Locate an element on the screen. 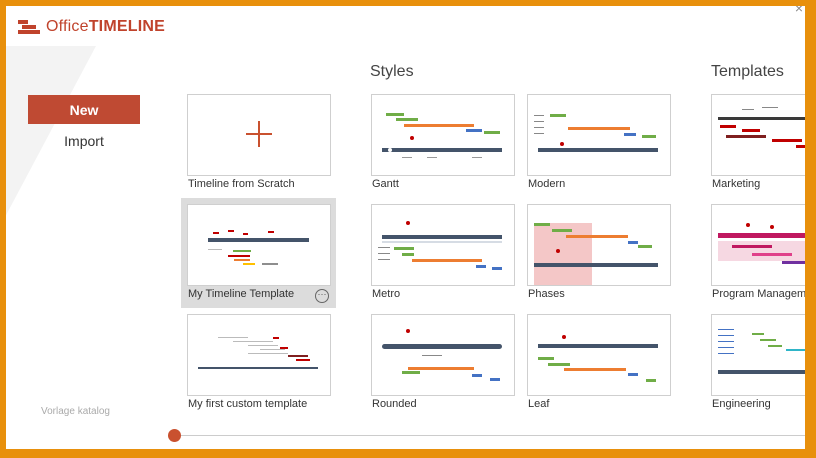 Image resolution: width=816 pixels, height=458 pixels. metro-style-tile is located at coordinates (443, 245).